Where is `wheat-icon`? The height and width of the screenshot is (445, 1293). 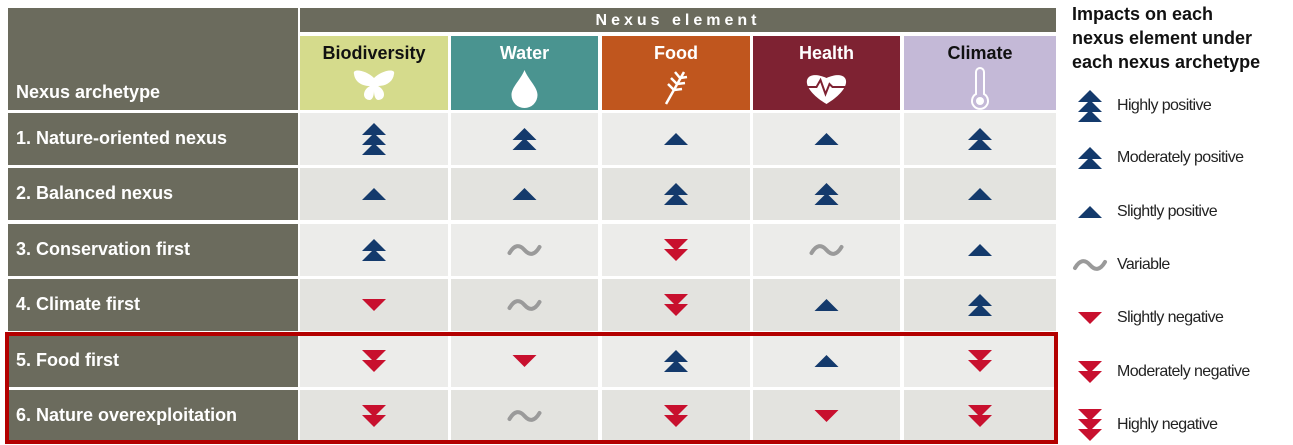
wheat-icon is located at coordinates (676, 88).